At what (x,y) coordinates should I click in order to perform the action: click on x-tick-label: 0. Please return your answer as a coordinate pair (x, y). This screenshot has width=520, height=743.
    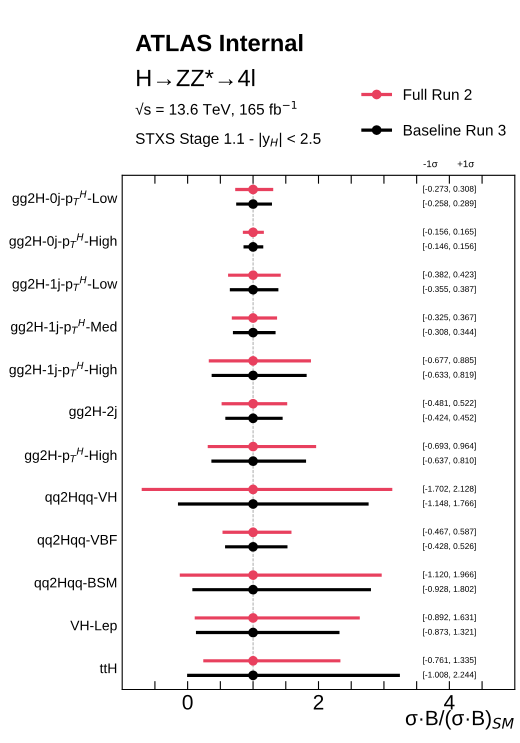
    Looking at the image, I should click on (187, 702).